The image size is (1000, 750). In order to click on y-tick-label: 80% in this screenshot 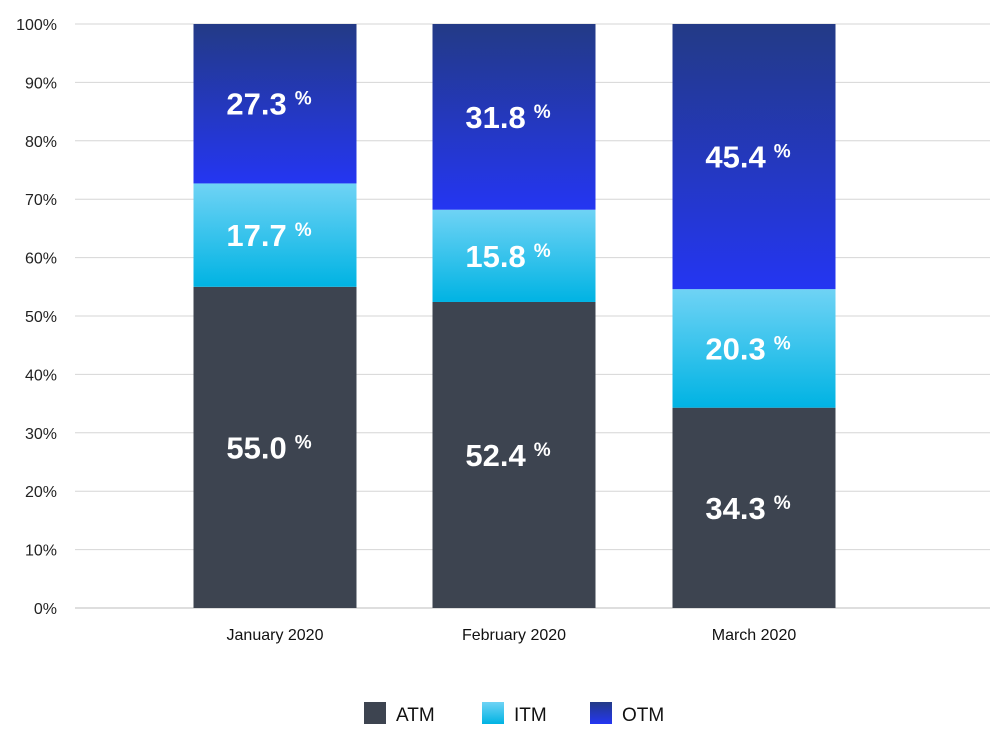, I will do `click(41, 142)`.